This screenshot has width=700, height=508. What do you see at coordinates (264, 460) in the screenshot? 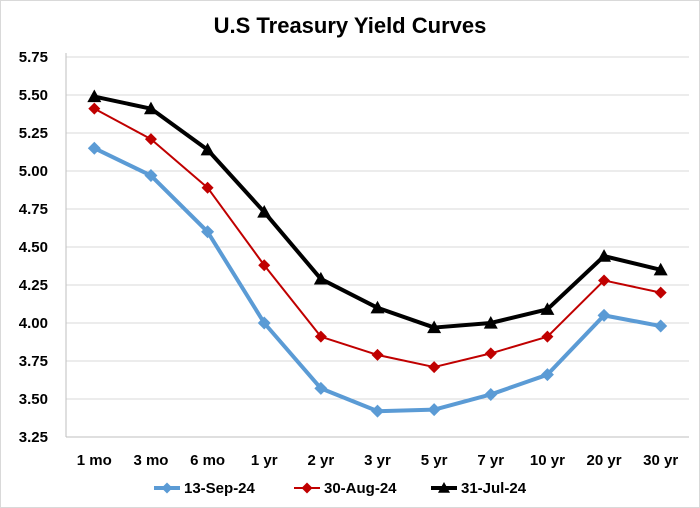
I see `x-tick-label: 1 yr` at bounding box center [264, 460].